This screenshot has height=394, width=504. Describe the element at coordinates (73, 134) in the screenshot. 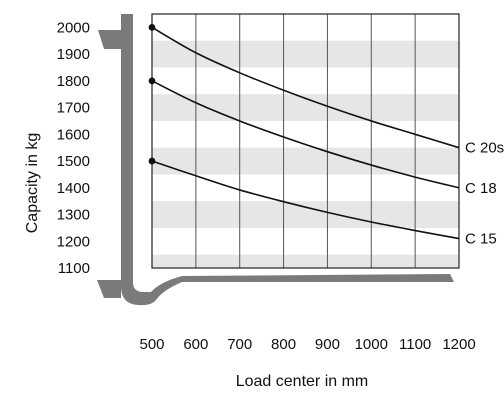

I see `y-tick-label: 1600` at that location.